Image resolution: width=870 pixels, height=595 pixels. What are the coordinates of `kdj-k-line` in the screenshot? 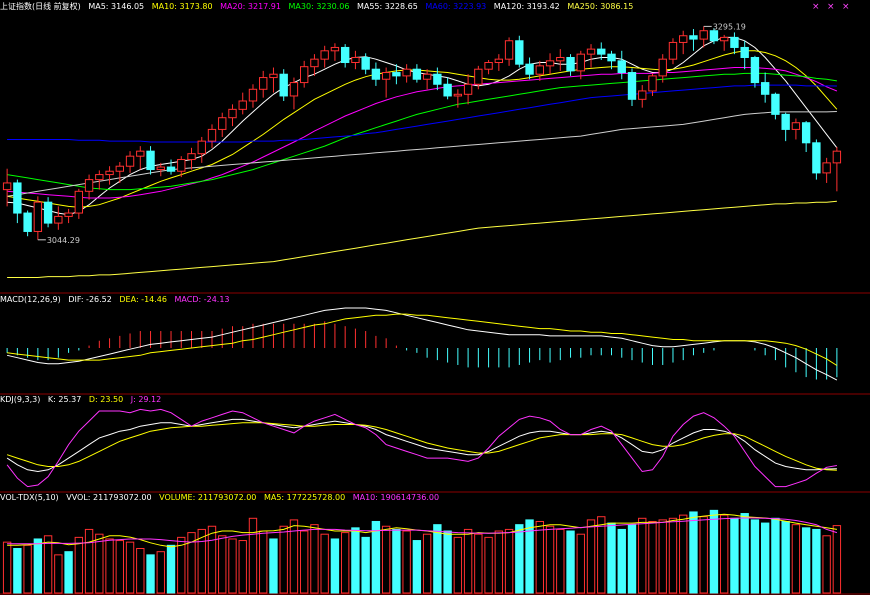 It's located at (421, 445).